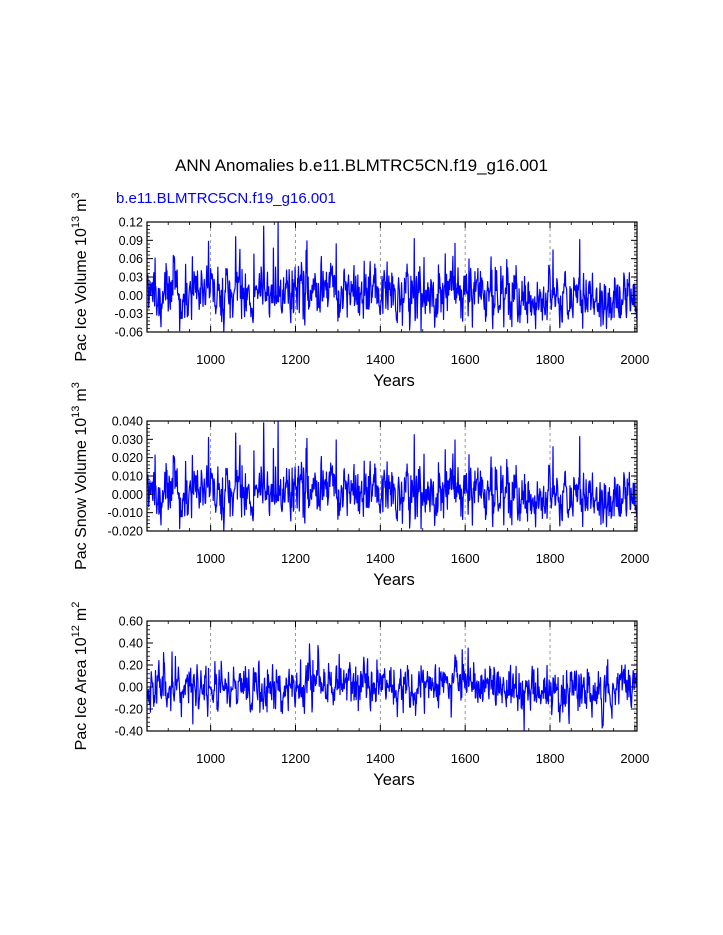 Image resolution: width=723 pixels, height=935 pixels. I want to click on y-axis-label-unit-exp: 2, so click(76, 605).